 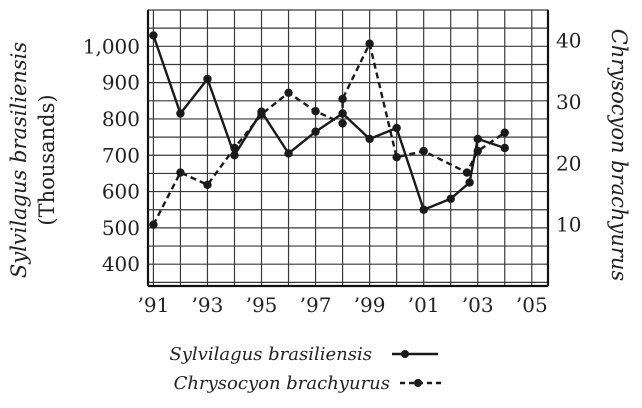 What do you see at coordinates (316, 305) in the screenshot?
I see `x-tick-label: ’97` at bounding box center [316, 305].